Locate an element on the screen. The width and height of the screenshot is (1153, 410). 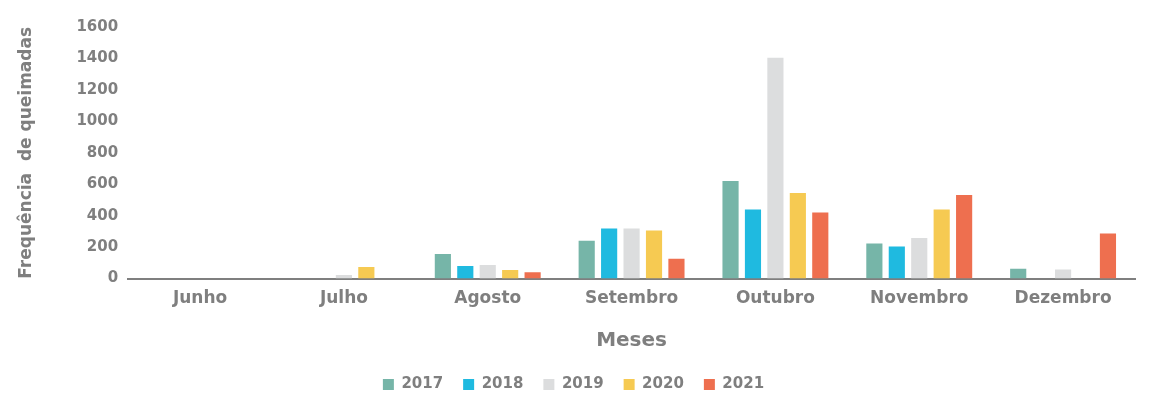
x-tick-label: Julho is located at coordinates (343, 297).